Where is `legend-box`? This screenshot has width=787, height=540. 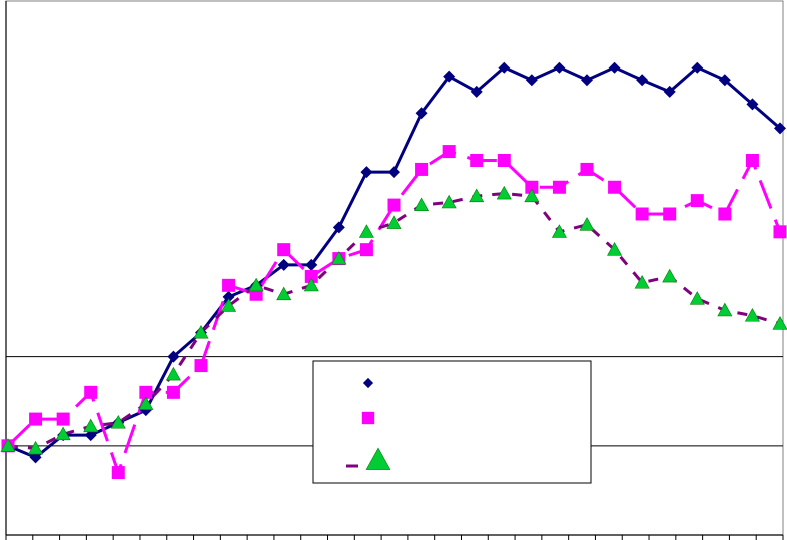 legend-box is located at coordinates (452, 422).